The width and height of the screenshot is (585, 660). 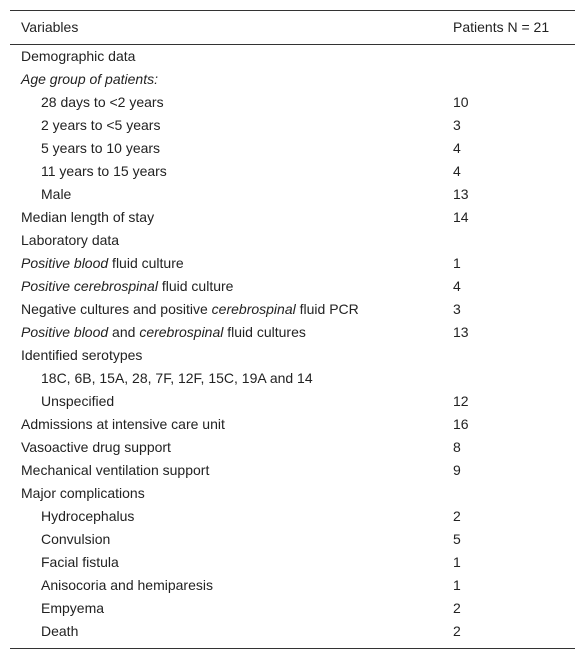 I want to click on label-text: Unspecified, so click(x=78, y=401).